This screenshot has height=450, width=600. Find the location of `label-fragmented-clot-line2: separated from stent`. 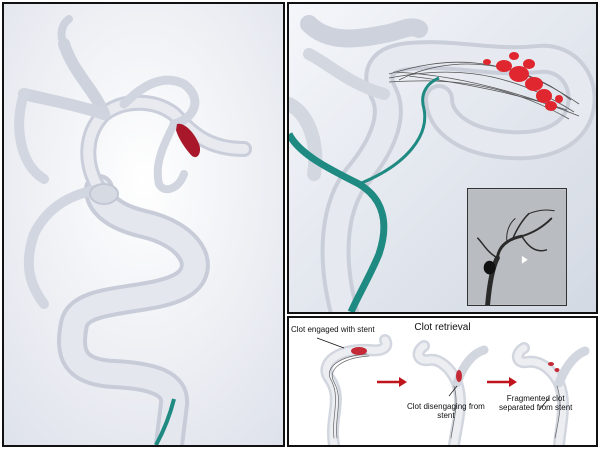

label-fragmented-clot-line2: separated from stent is located at coordinates (536, 408).